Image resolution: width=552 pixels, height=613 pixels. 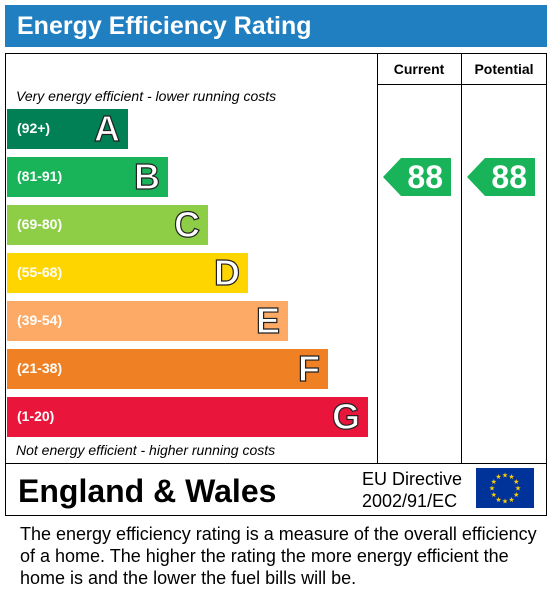 I want to click on eu-flag-icon: ★ ★ ★ ★ ★ ★ ★ ★ ★ ★ ★ ★, so click(x=505, y=488).